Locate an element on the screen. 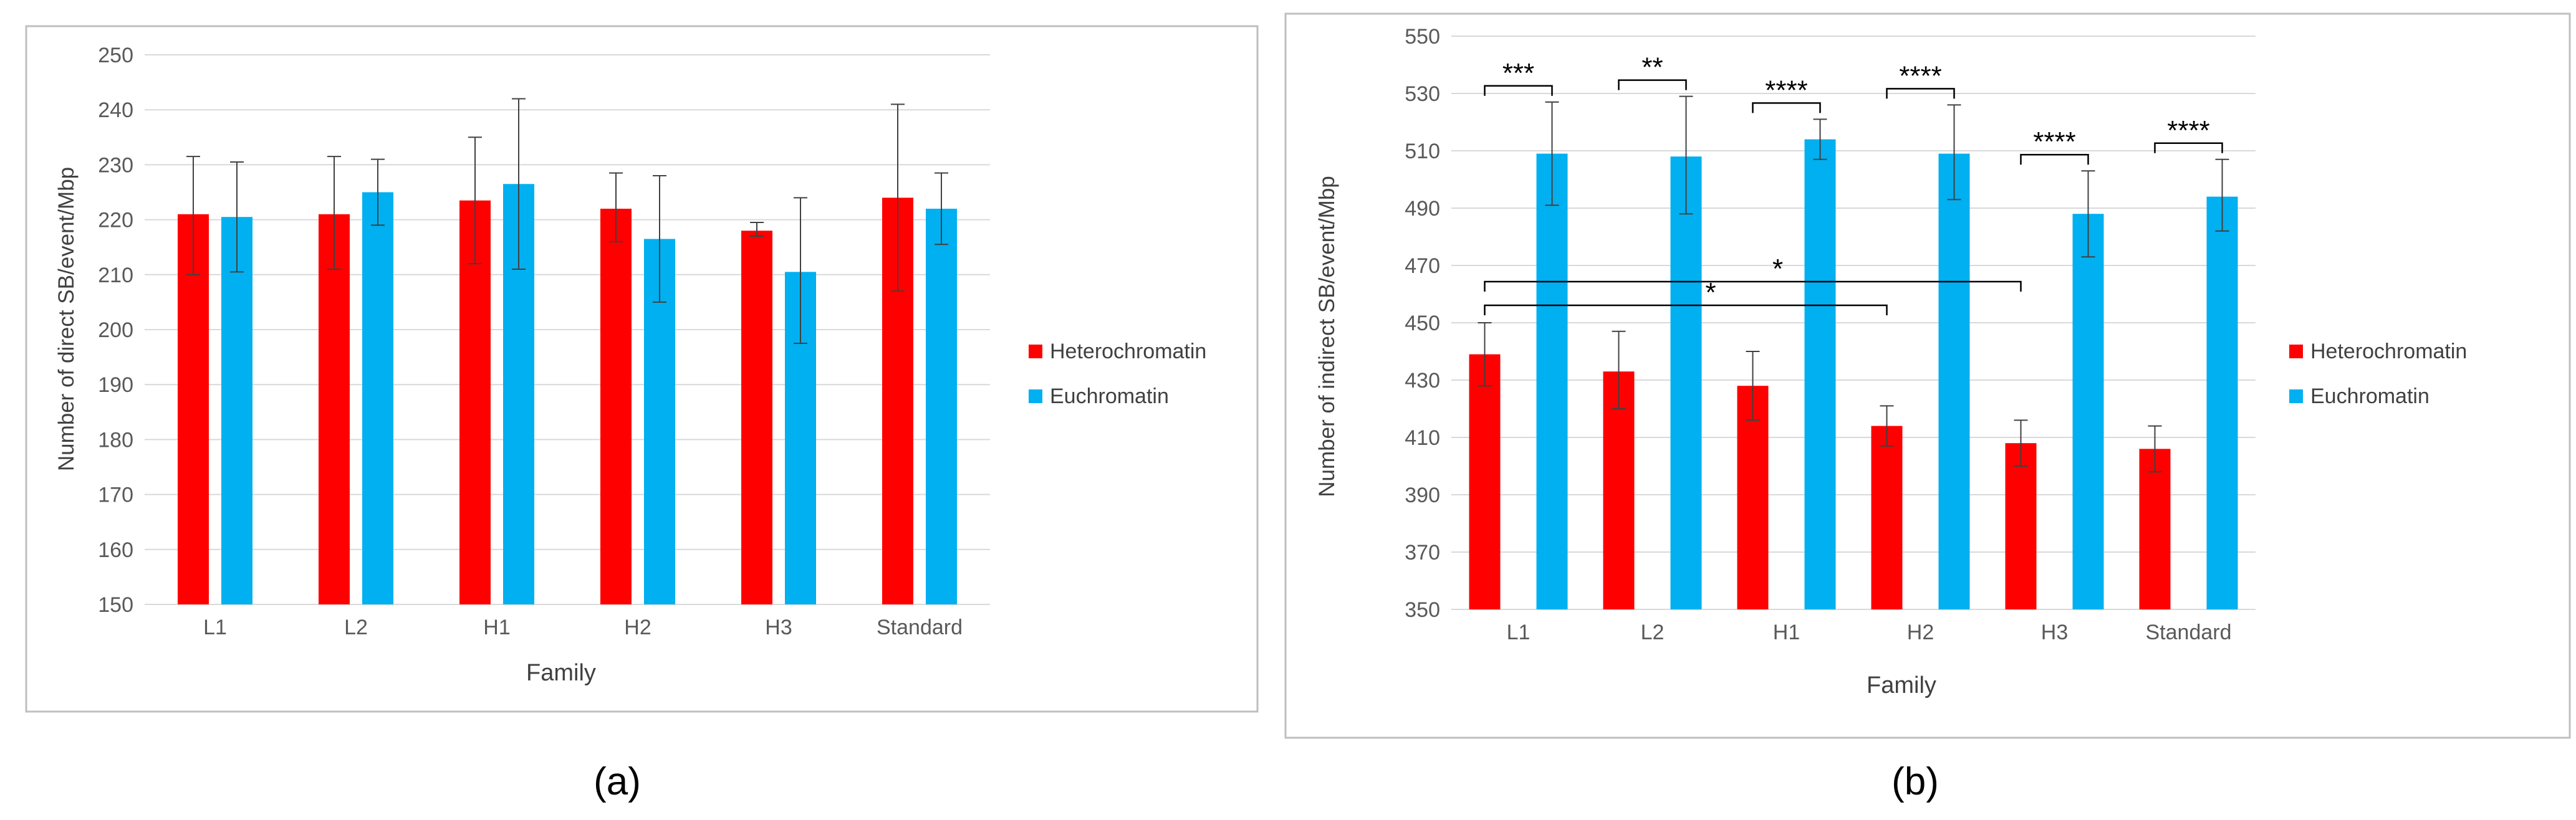 The image size is (2576, 820). b-ytick-label-7: 490 is located at coordinates (1422, 209).